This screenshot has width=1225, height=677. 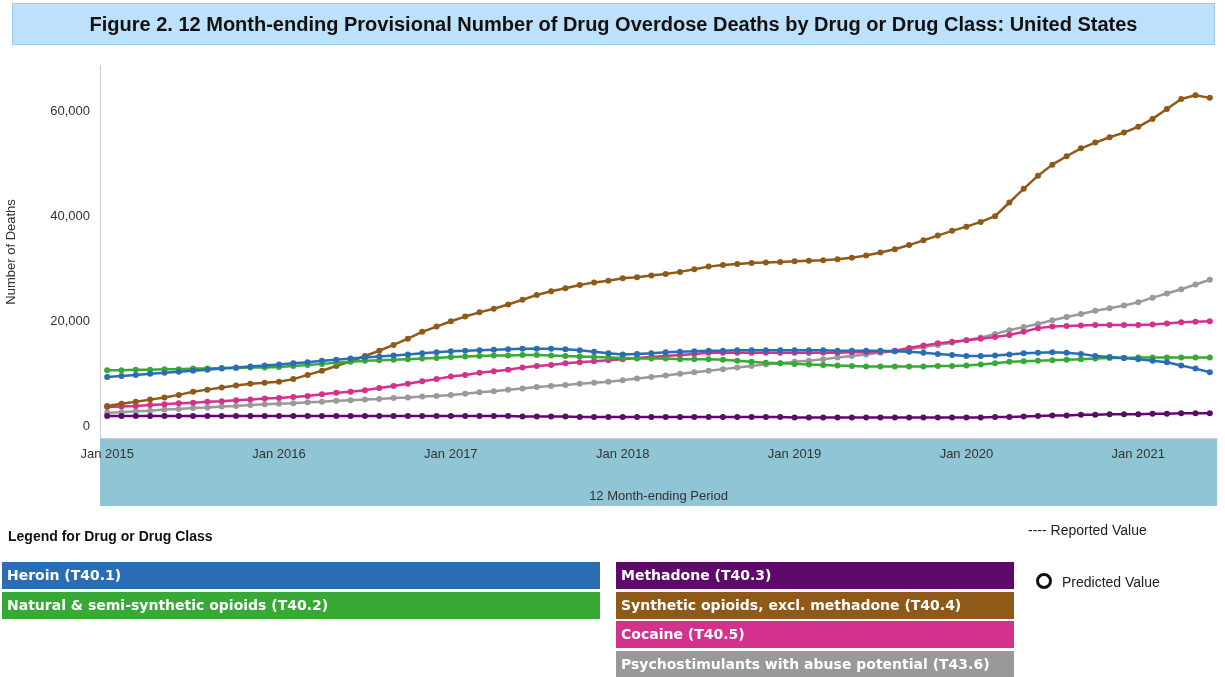 I want to click on text: Methadone (T40.3), so click(x=815, y=575).